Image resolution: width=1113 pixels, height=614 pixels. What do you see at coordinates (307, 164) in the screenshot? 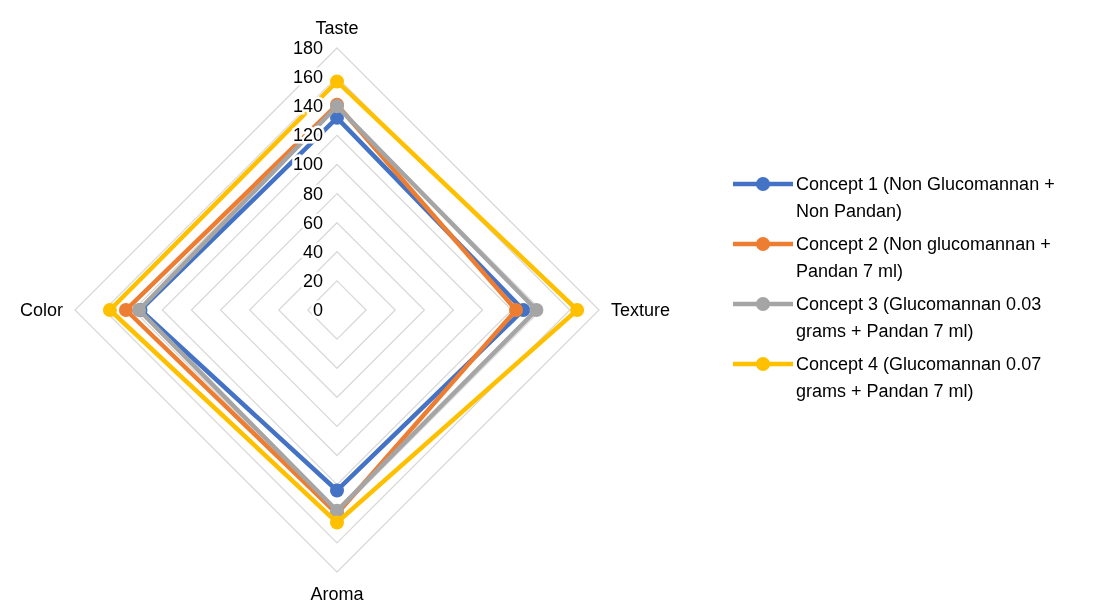
I see `y-tick-label: 100` at bounding box center [307, 164].